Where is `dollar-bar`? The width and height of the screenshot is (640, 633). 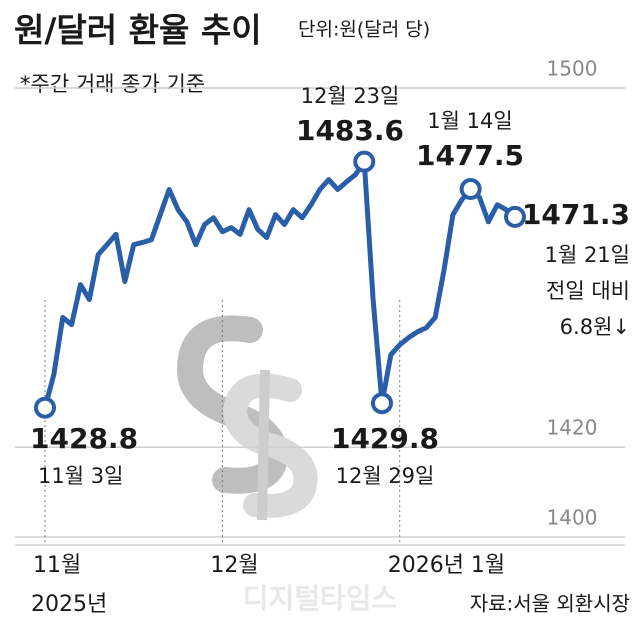 dollar-bar is located at coordinates (263, 445).